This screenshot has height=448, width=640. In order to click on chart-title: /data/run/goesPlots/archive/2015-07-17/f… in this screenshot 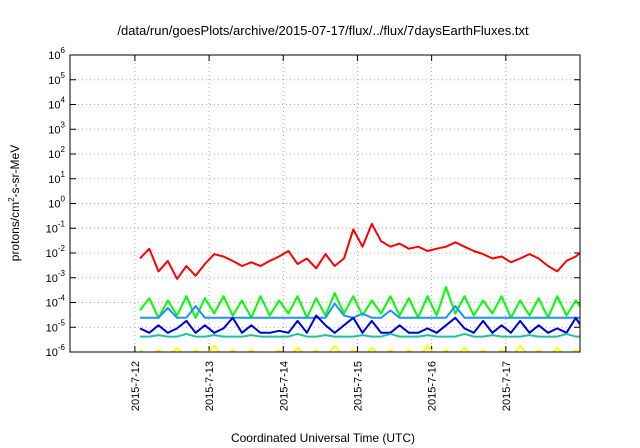, I will do `click(323, 30)`.